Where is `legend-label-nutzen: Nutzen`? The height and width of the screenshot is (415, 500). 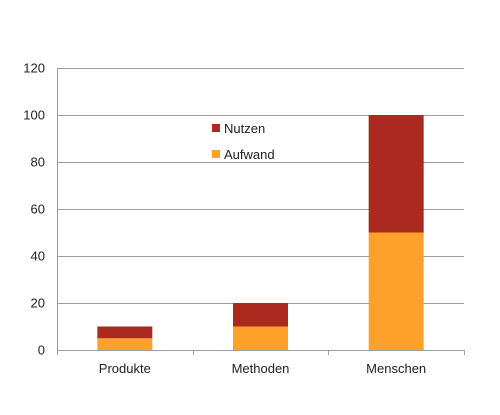 legend-label-nutzen: Nutzen is located at coordinates (244, 128).